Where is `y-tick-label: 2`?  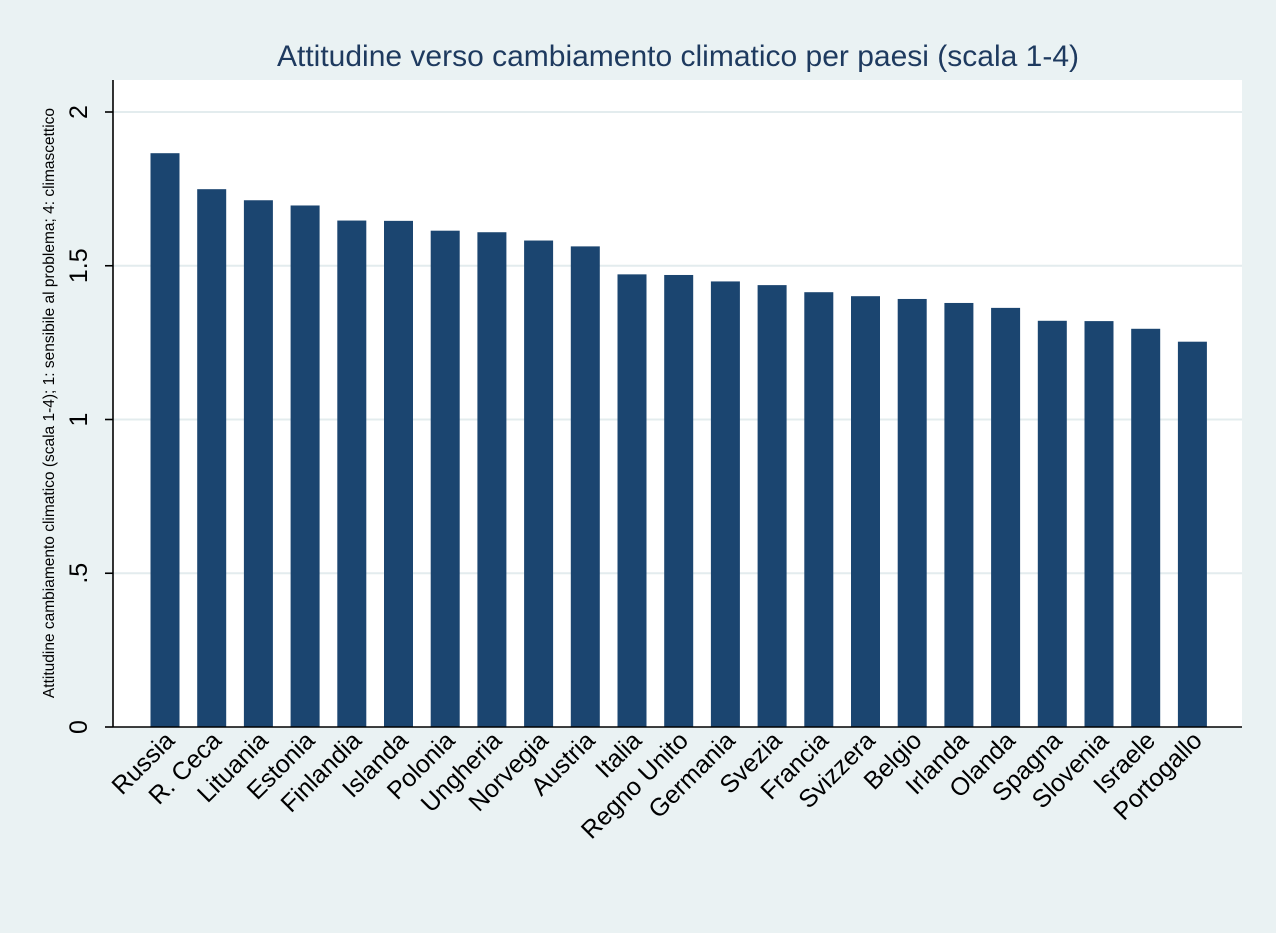 y-tick-label: 2 is located at coordinates (79, 112).